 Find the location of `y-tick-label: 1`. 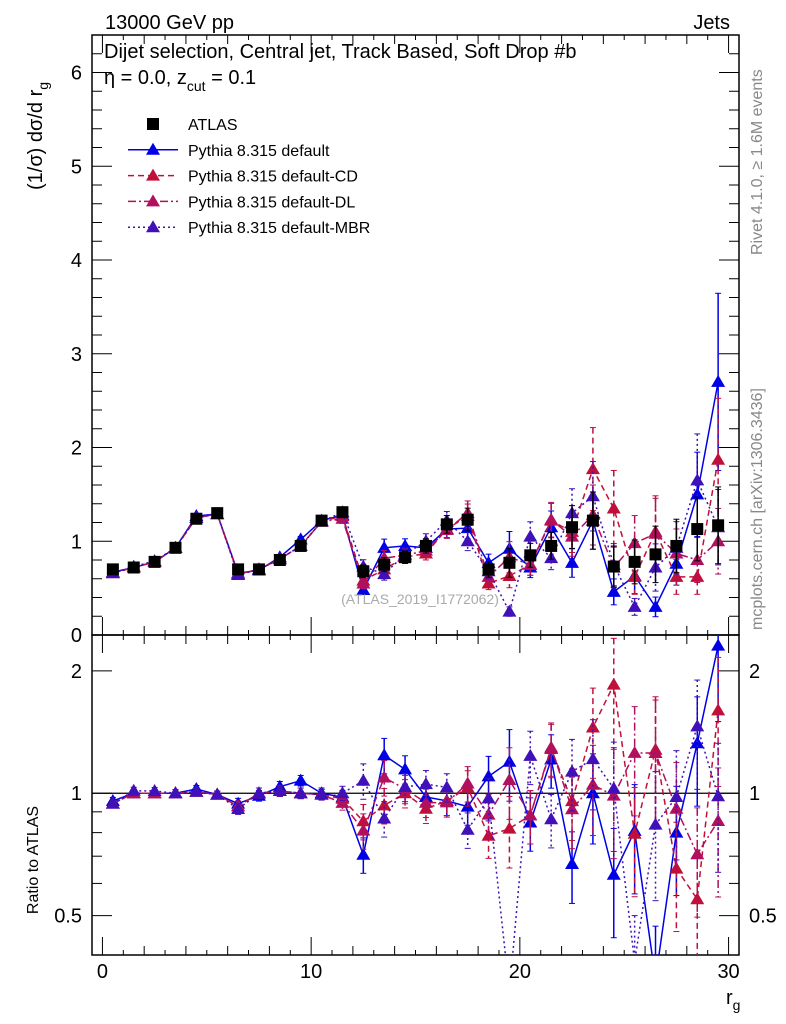

y-tick-label: 1 is located at coordinates (76, 542).